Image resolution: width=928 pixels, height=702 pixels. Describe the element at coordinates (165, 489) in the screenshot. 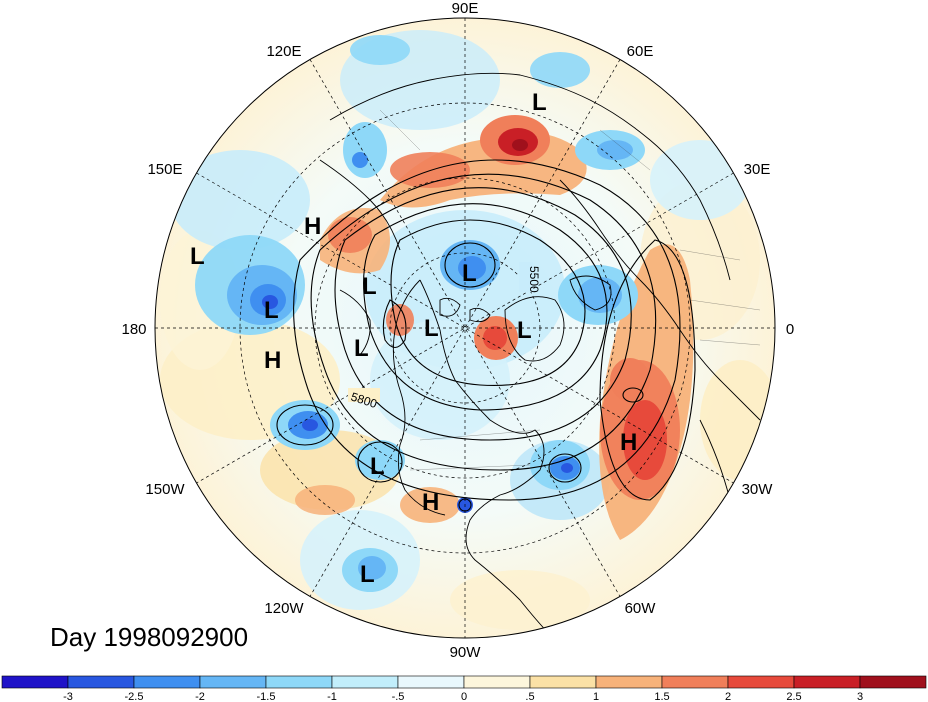

I see `lon-label-150w: 150W` at that location.